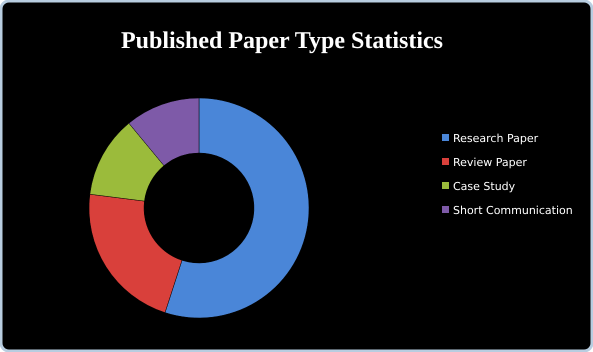  I want to click on legend-label: Review Paper, so click(490, 162).